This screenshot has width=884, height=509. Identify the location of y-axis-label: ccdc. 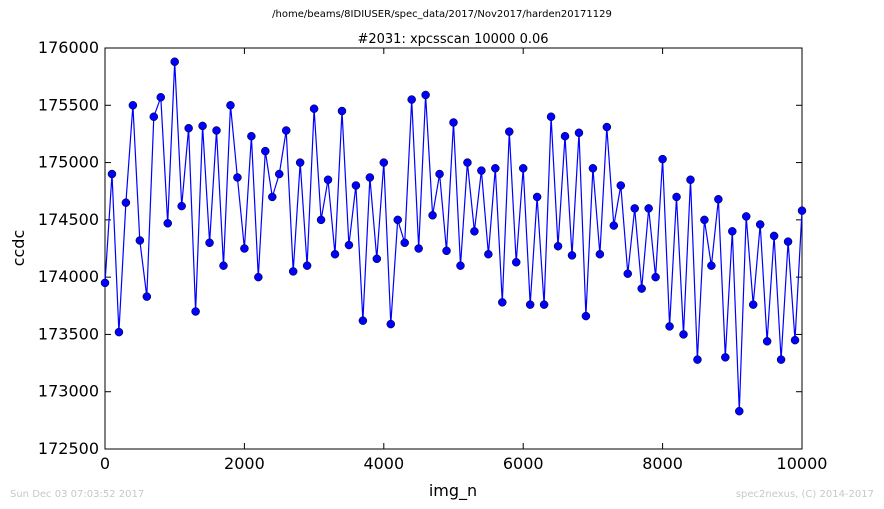
(18, 248).